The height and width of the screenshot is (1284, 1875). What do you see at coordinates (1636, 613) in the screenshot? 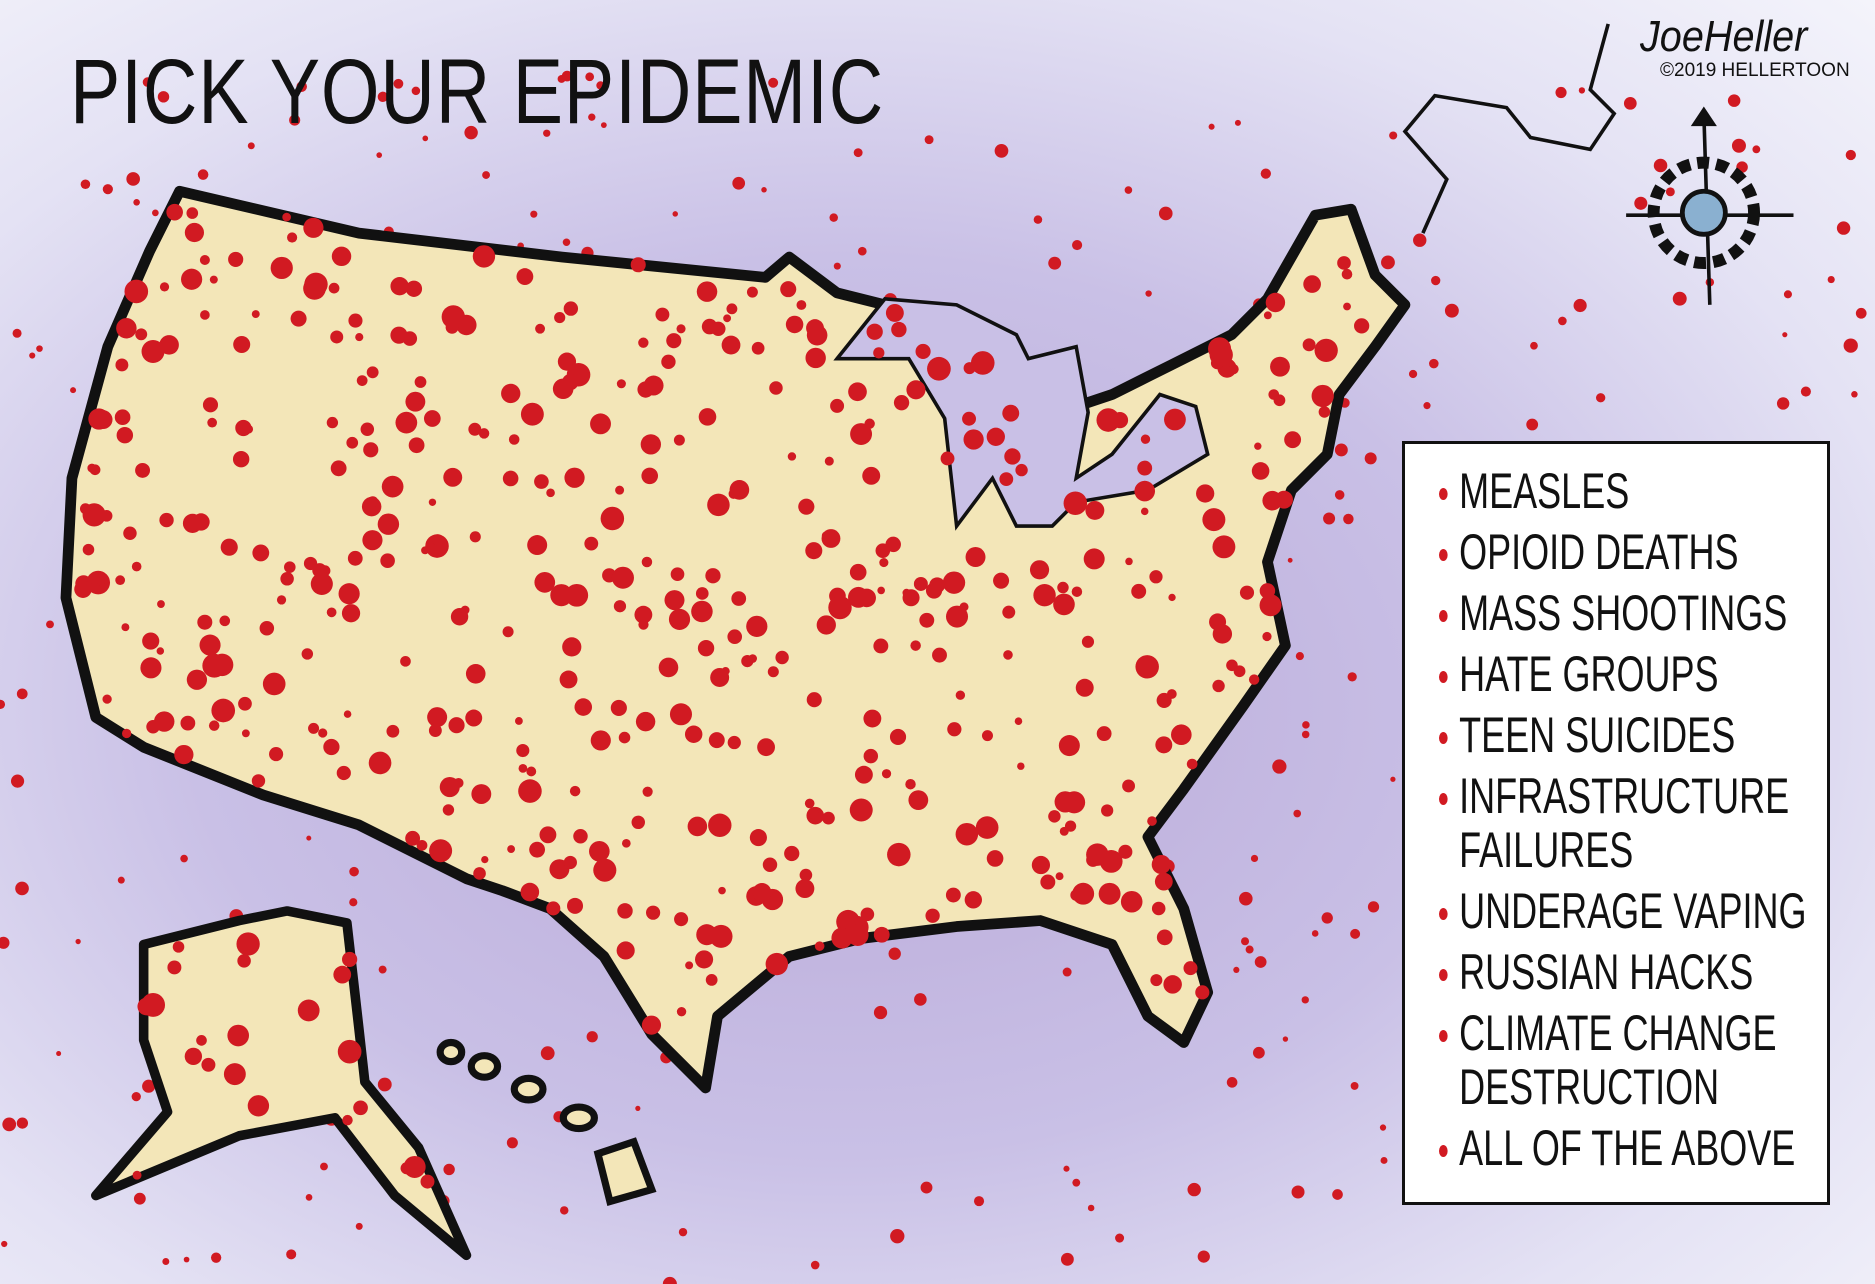
I see `legend-item: MASS SHOOTINGS` at bounding box center [1636, 613].